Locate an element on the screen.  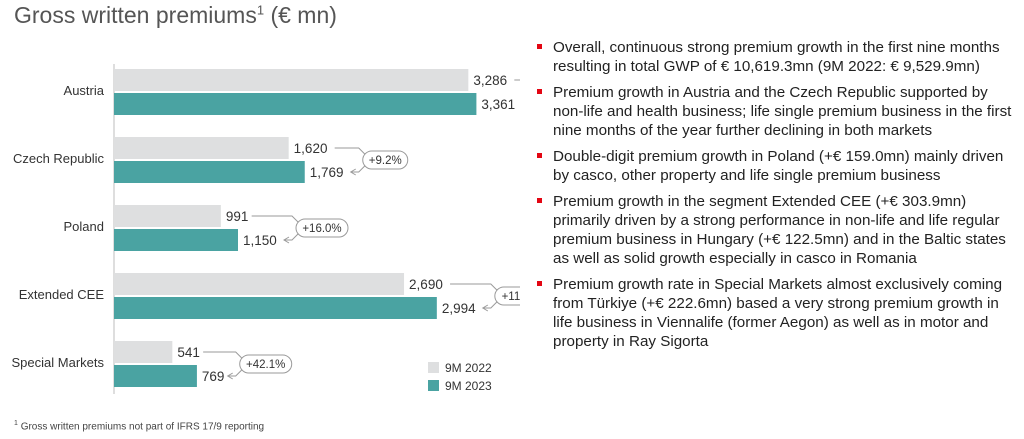
growth-label: +42.1% is located at coordinates (265, 365).